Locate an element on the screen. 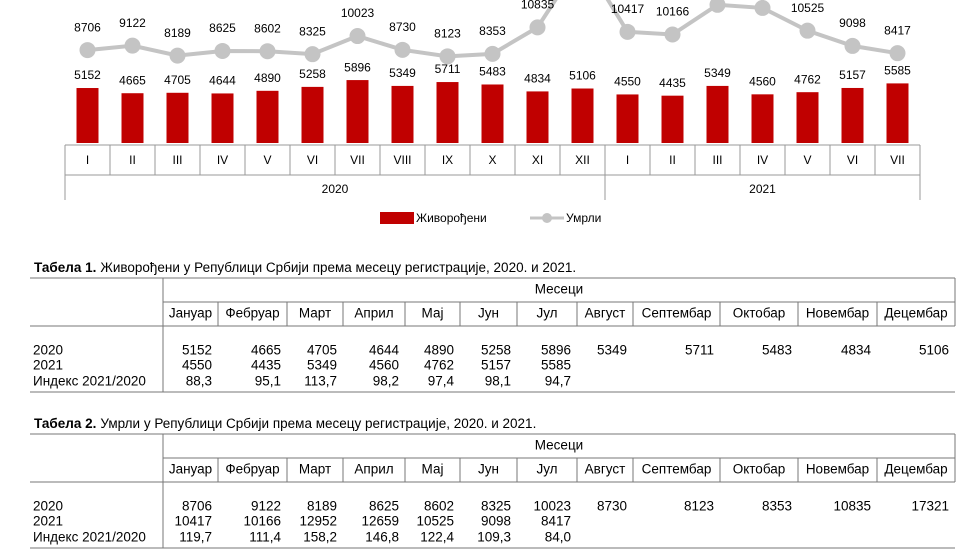  cell: 84,0 is located at coordinates (558, 537).